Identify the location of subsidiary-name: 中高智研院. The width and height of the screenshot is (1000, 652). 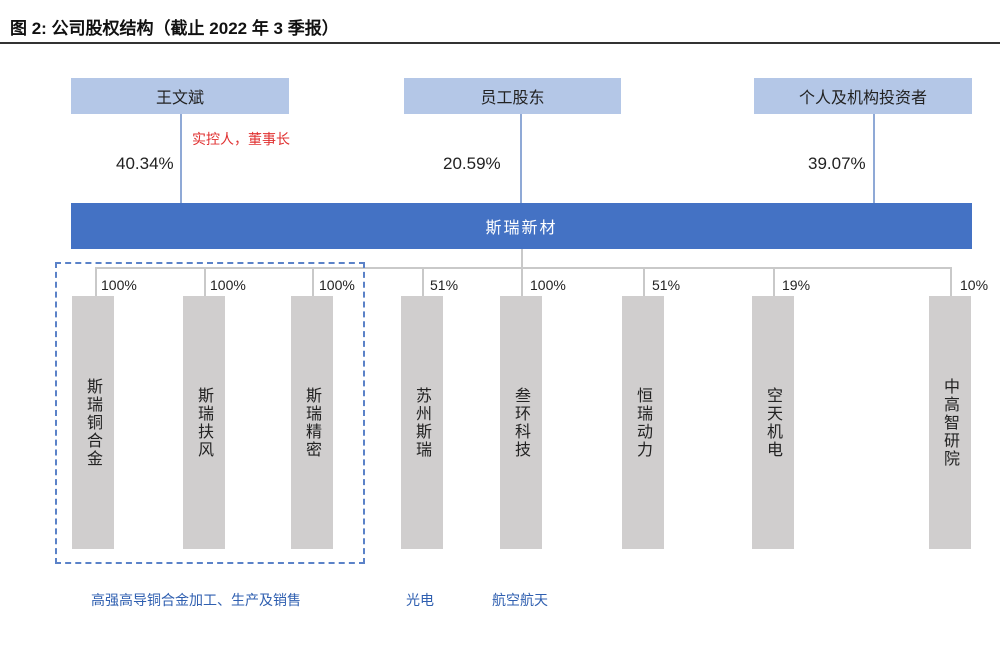
(950, 422).